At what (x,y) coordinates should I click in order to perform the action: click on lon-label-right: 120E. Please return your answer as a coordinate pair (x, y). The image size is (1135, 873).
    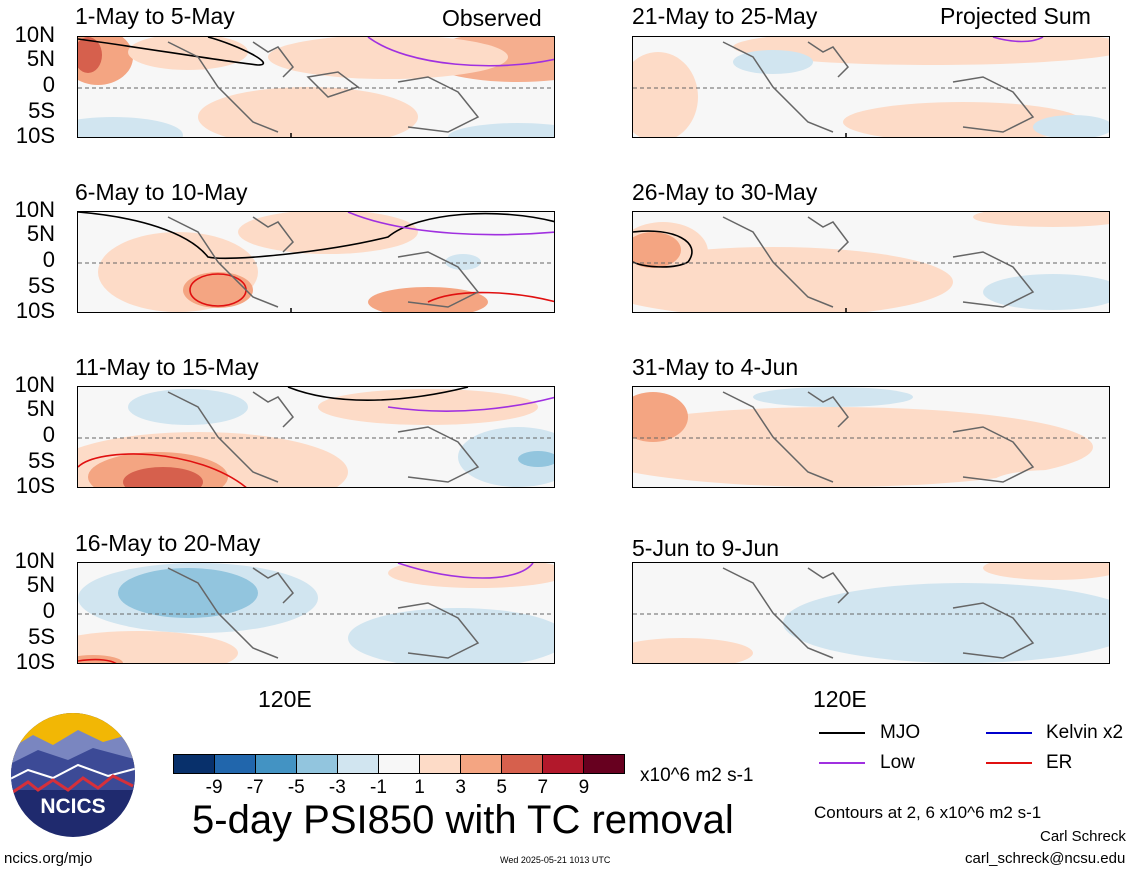
    Looking at the image, I should click on (840, 699).